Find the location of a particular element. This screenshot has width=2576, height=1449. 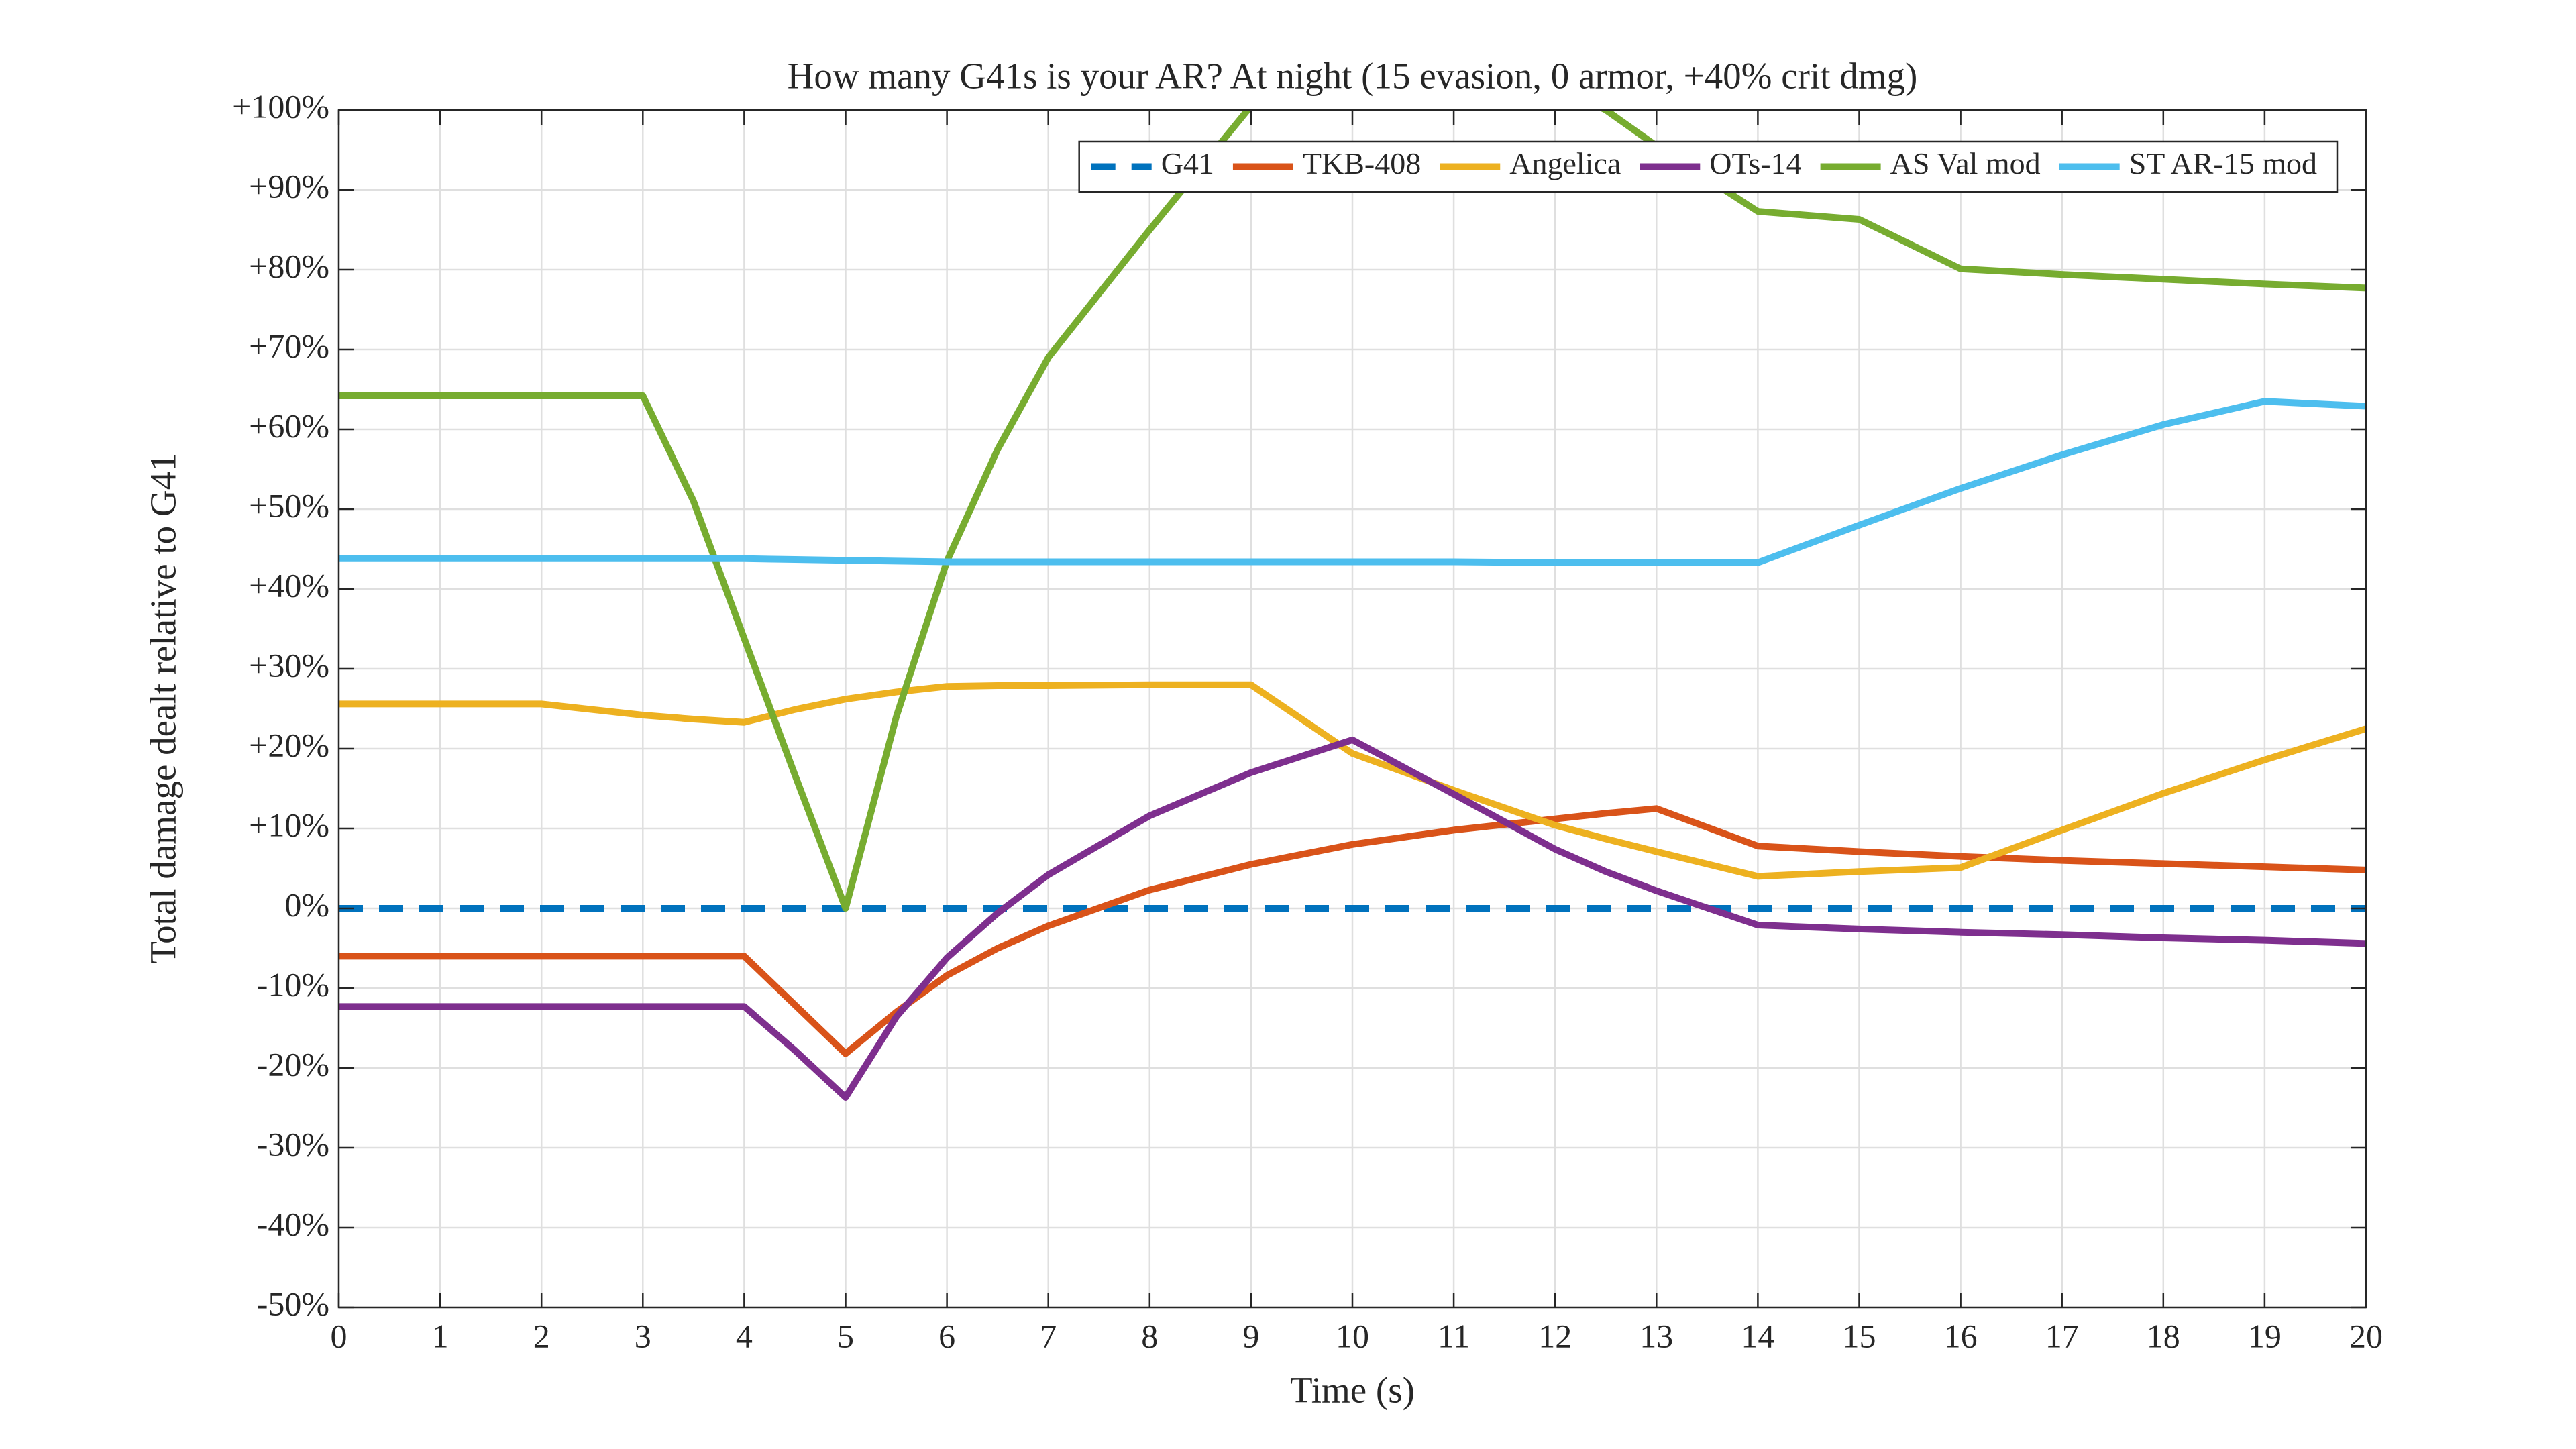

y-tick-label: +50% is located at coordinates (289, 505).